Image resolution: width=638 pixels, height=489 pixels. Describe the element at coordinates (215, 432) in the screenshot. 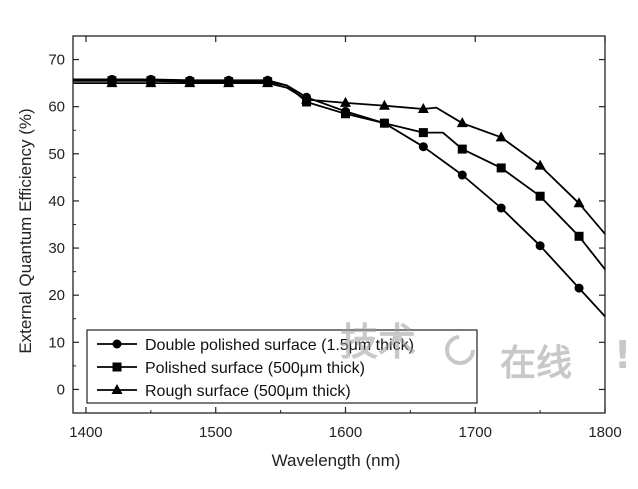

I see `x-tick-label: 1500` at that location.